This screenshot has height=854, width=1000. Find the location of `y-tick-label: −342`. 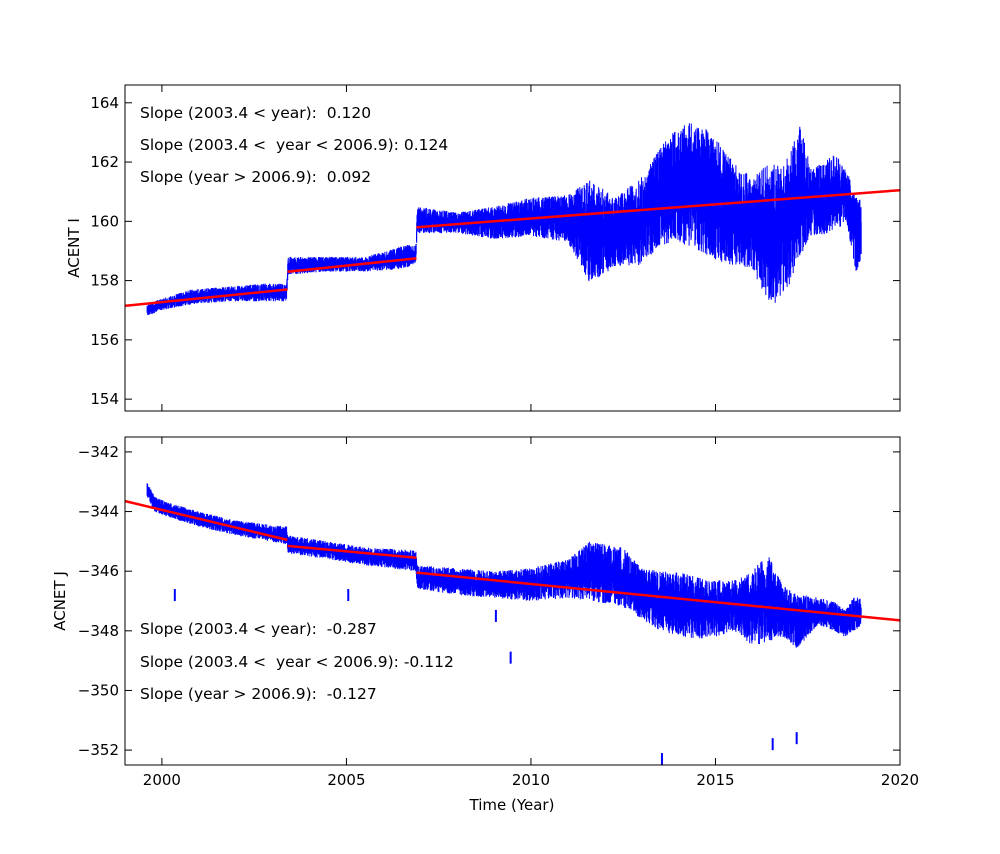

y-tick-label: −342 is located at coordinates (98, 452).